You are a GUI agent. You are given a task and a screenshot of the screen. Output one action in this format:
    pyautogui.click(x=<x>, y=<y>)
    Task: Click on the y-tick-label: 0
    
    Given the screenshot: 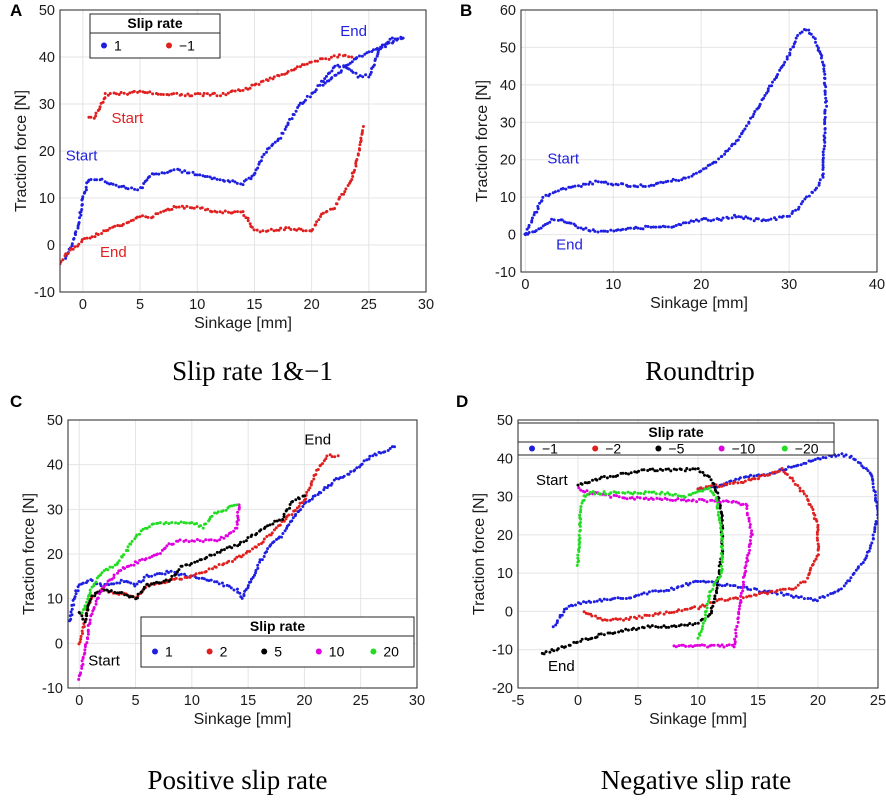 What is the action you would take?
    pyautogui.click(x=59, y=644)
    